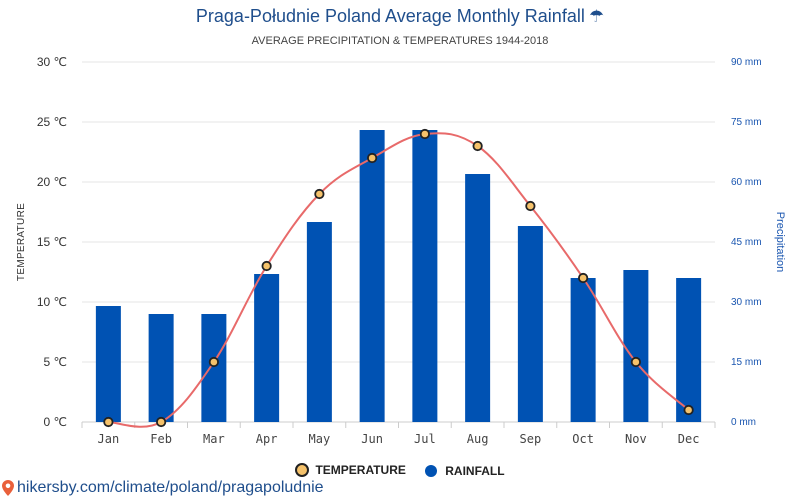  I want to click on right-tick-label: 30 mm, so click(746, 302).